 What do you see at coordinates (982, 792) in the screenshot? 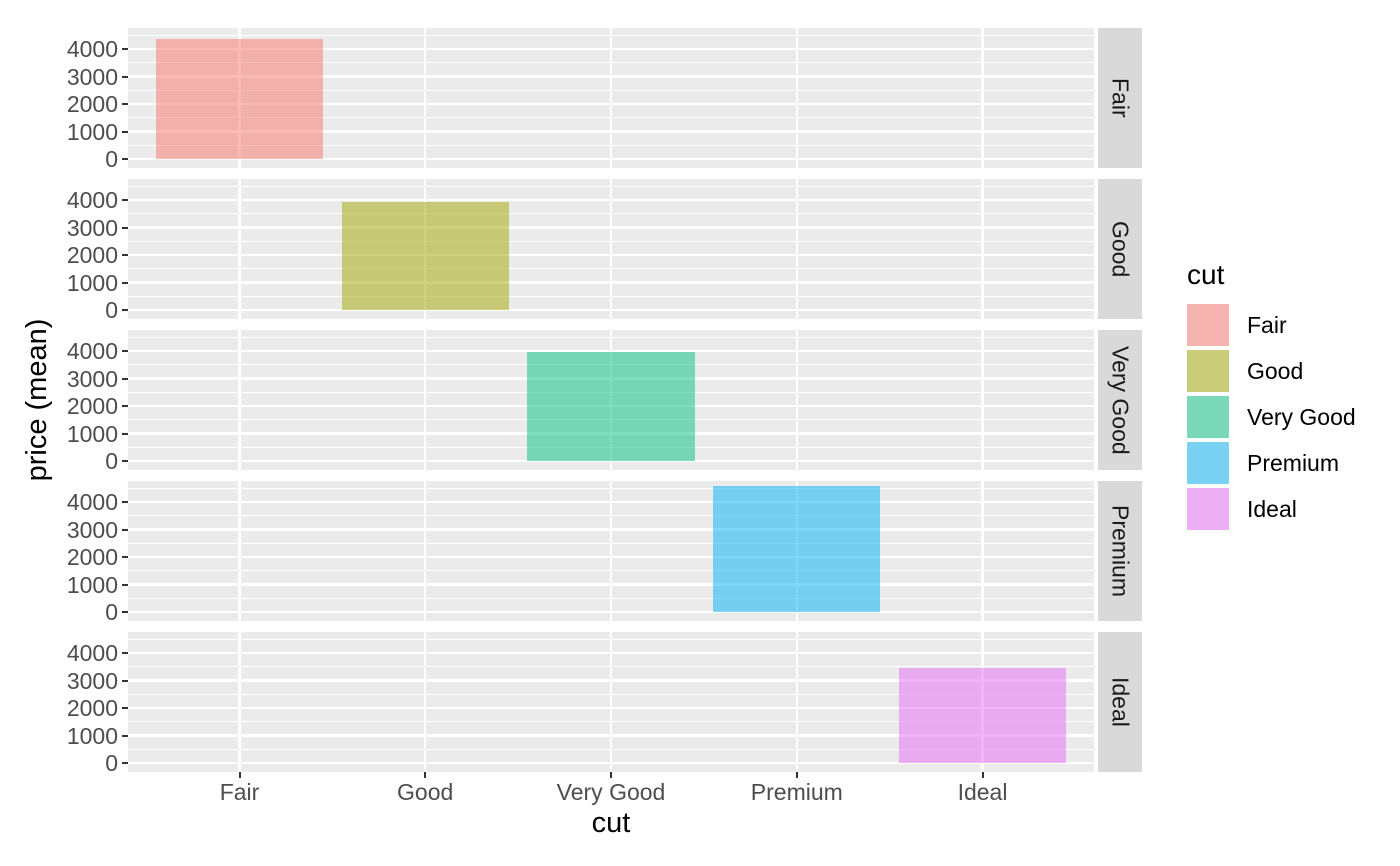
I see `x-tick-label: Ideal` at bounding box center [982, 792].